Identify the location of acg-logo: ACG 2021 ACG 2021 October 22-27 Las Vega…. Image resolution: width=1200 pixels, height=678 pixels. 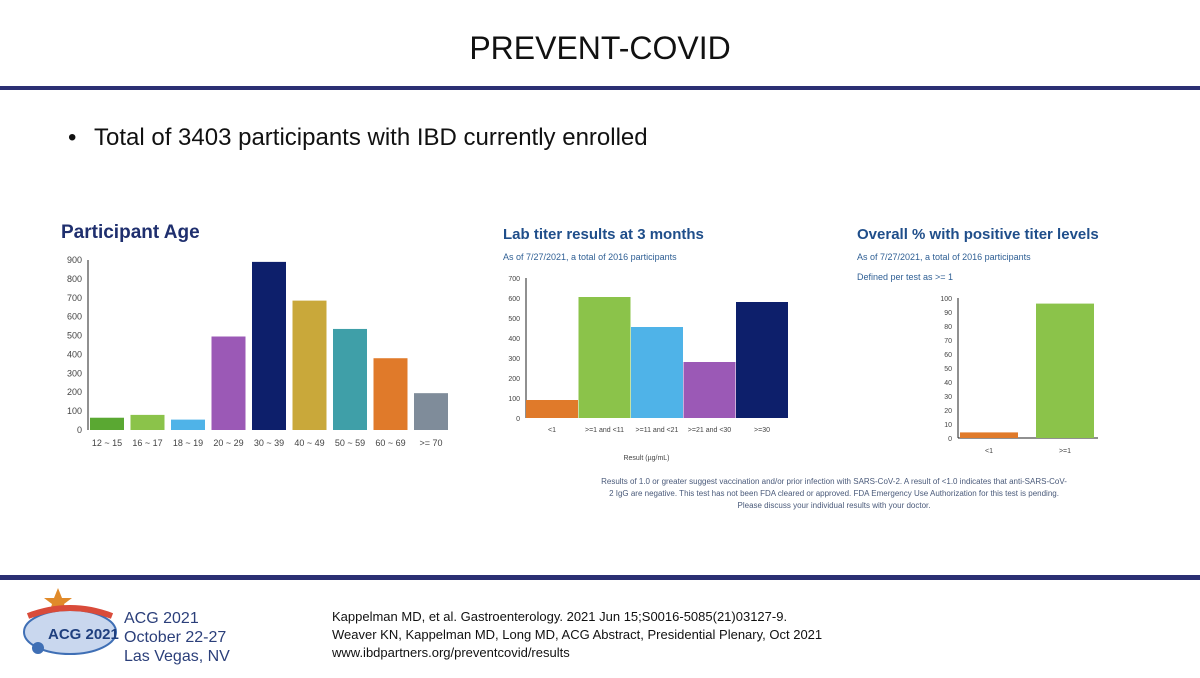
(168, 629).